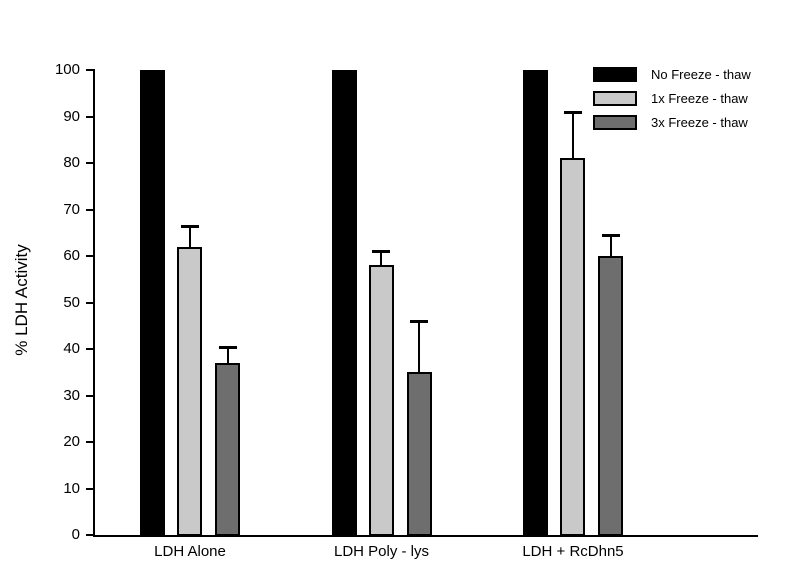  What do you see at coordinates (71, 488) in the screenshot?
I see `y-tick-label: 10` at bounding box center [71, 488].